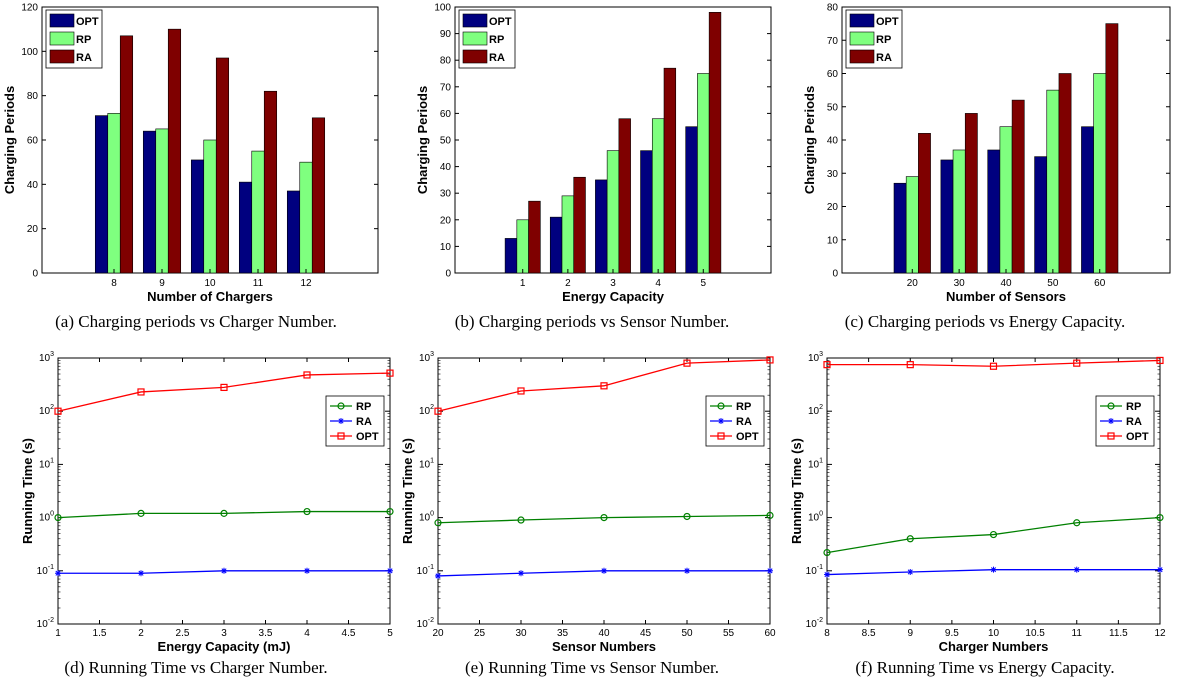 Image resolution: width=1178 pixels, height=685 pixels. Describe the element at coordinates (568, 283) in the screenshot. I see `chart-b-xtick-label: 2` at that location.